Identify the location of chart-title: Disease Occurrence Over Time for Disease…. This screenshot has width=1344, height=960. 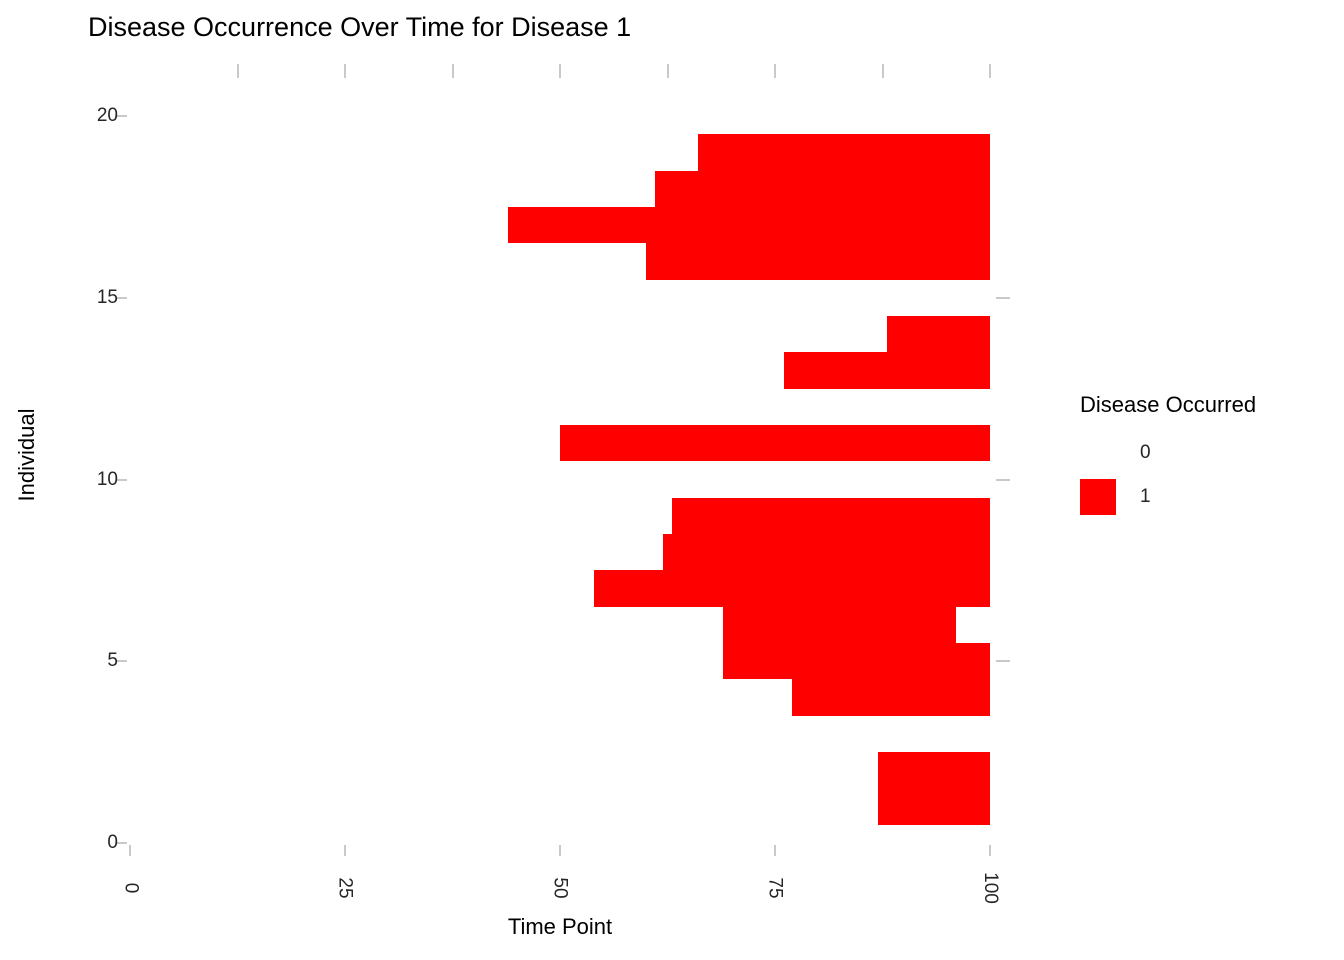
(360, 27).